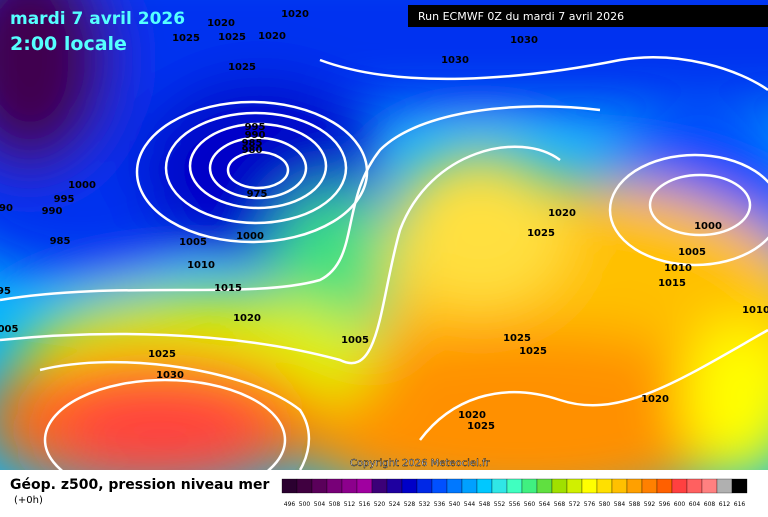  What do you see at coordinates (350, 504) in the screenshot?
I see `legend-tick: 512` at bounding box center [350, 504].